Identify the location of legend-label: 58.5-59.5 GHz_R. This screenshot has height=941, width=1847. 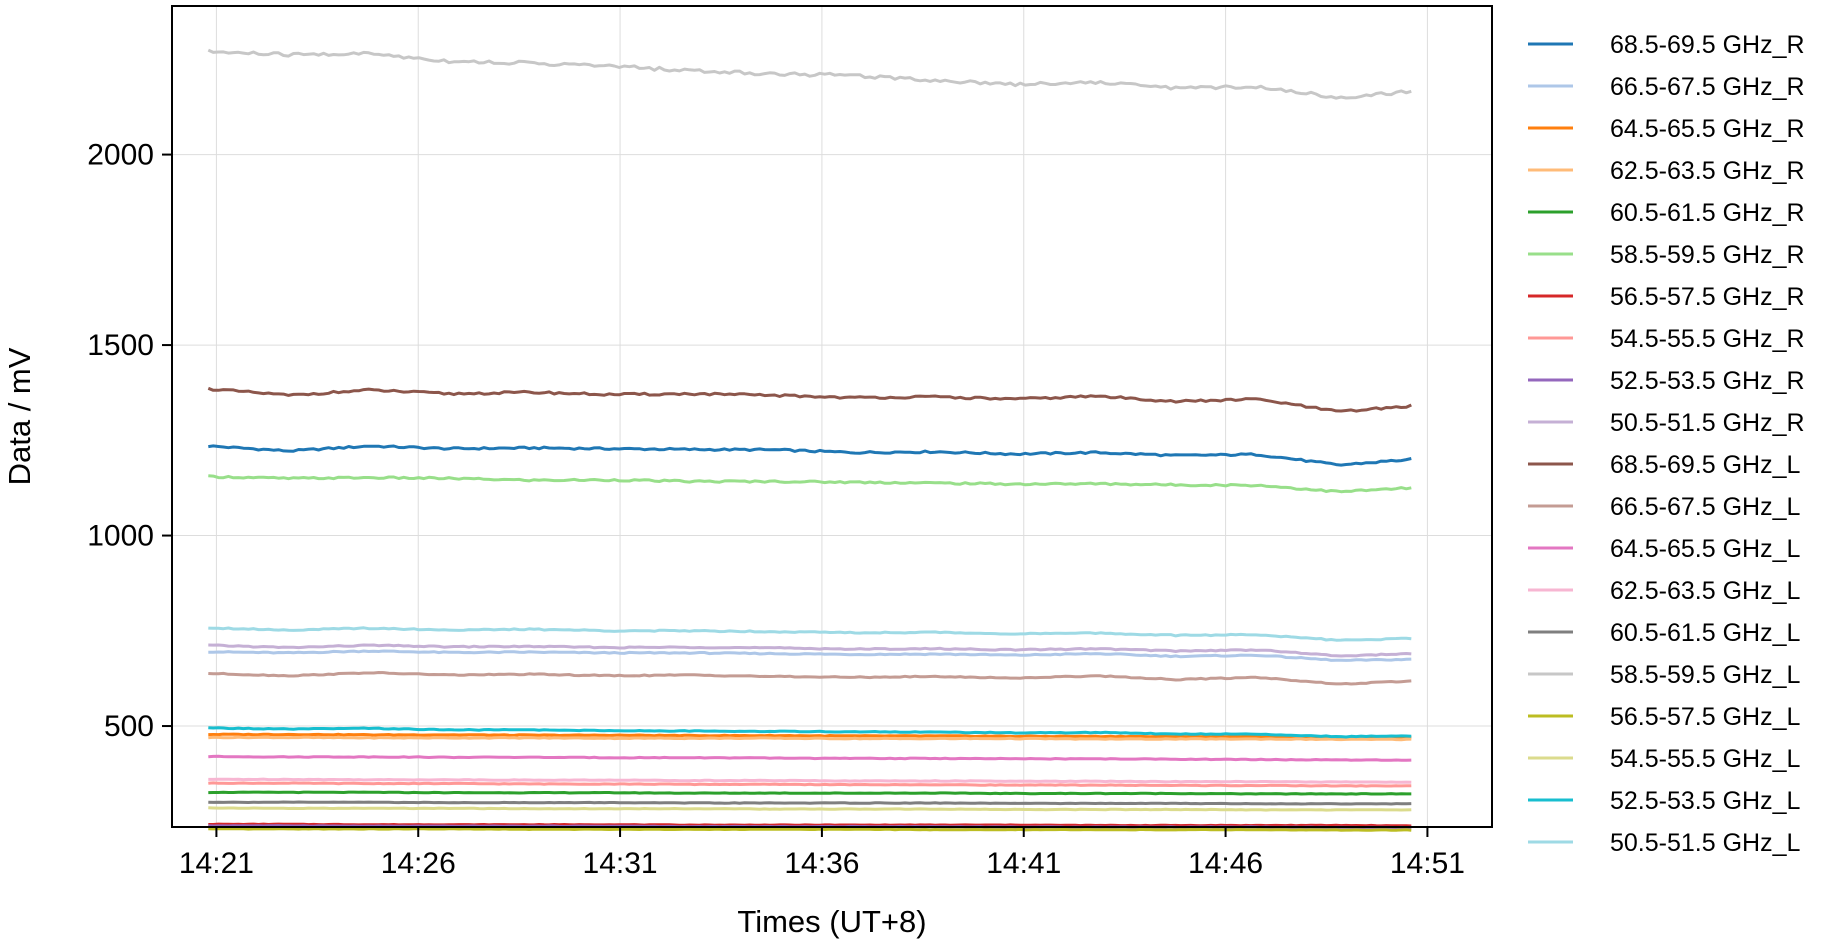
(1707, 255).